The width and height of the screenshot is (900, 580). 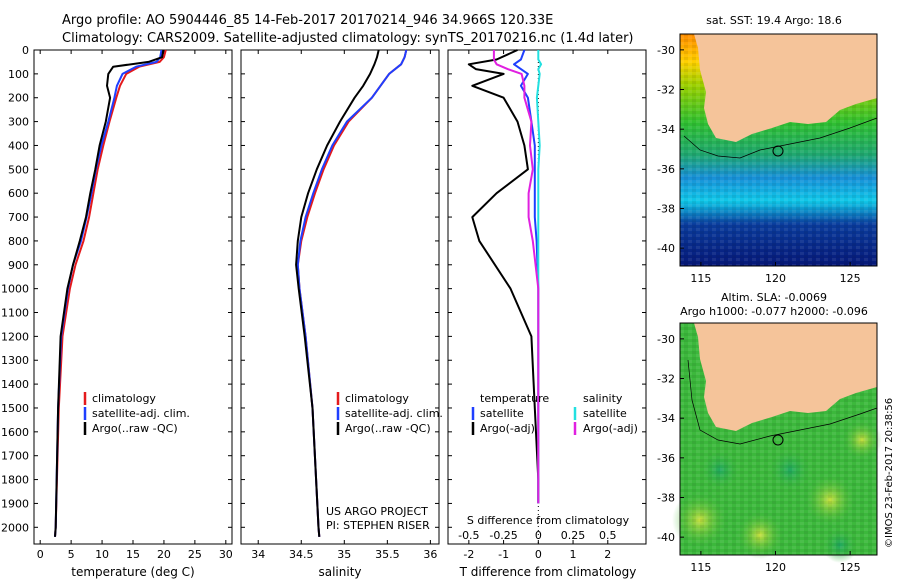 I want to click on sst-map-frame, so click(x=778, y=150).